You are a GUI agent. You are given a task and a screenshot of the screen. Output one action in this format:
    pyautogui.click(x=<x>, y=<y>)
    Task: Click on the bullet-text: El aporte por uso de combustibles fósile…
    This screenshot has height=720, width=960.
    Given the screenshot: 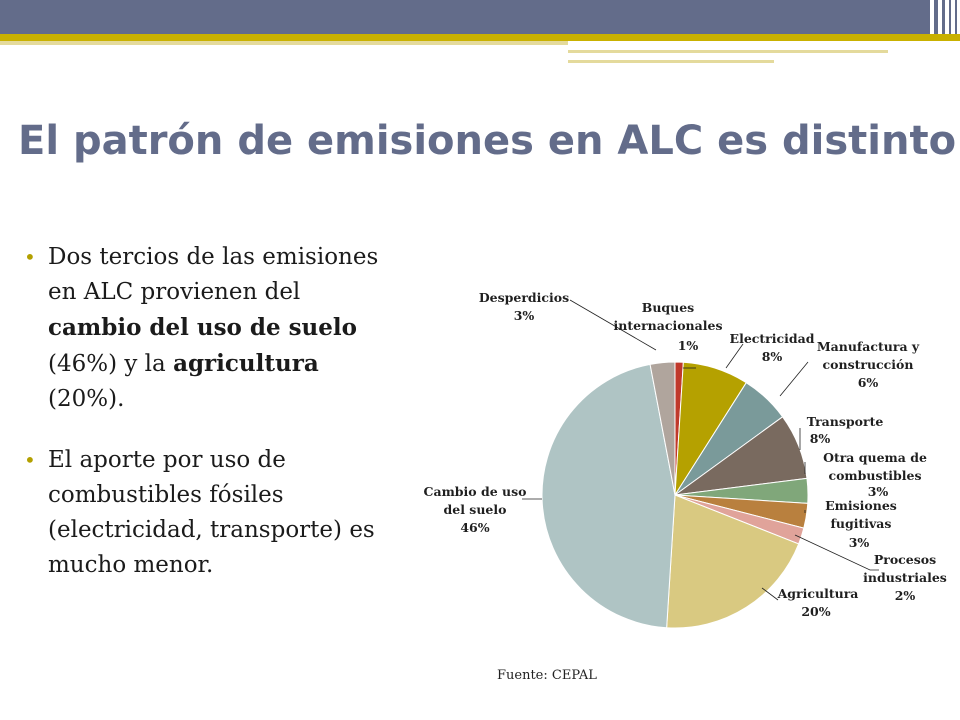 What is the action you would take?
    pyautogui.click(x=211, y=512)
    